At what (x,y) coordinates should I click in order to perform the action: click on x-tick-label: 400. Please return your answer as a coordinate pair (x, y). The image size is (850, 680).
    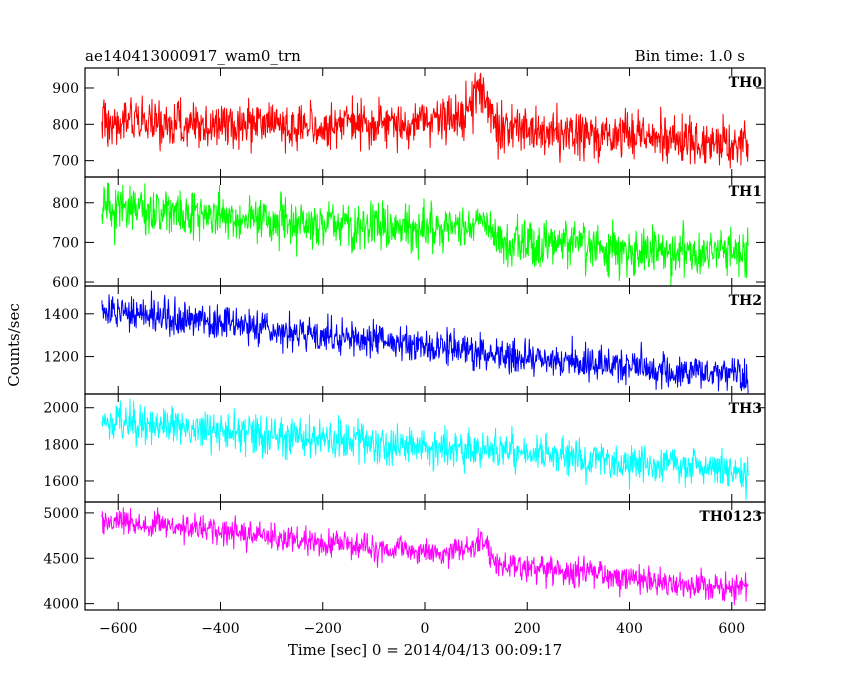
    Looking at the image, I should click on (629, 629).